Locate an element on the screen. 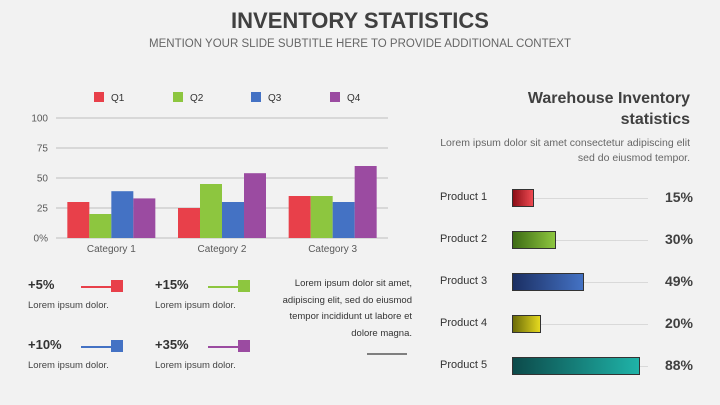  legend-label: Q2 is located at coordinates (197, 98).